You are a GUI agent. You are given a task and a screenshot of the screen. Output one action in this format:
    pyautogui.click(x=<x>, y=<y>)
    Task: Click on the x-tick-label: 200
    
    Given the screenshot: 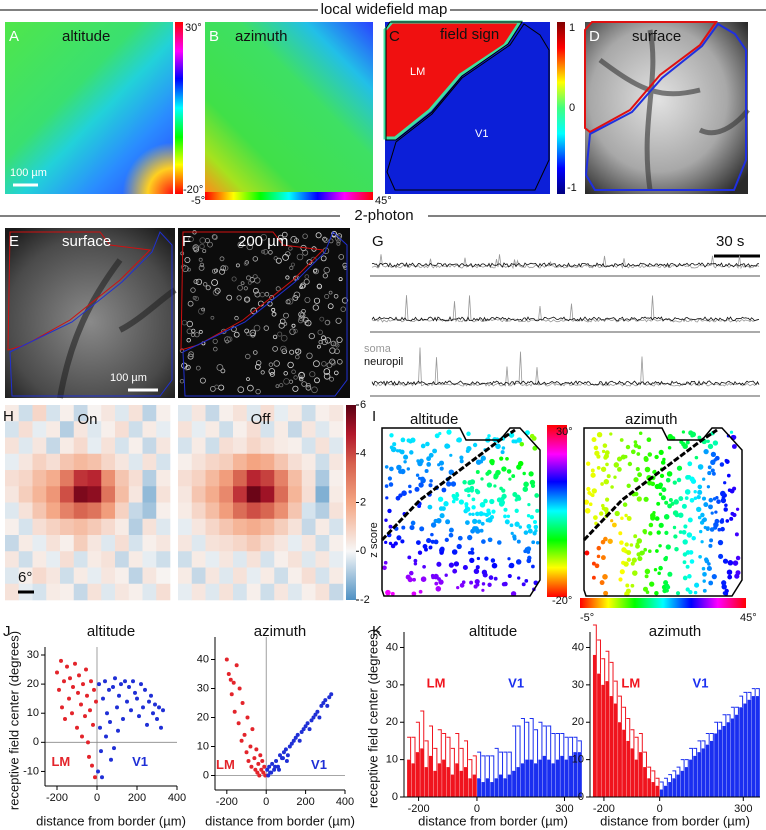 What is the action you would take?
    pyautogui.click(x=305, y=802)
    